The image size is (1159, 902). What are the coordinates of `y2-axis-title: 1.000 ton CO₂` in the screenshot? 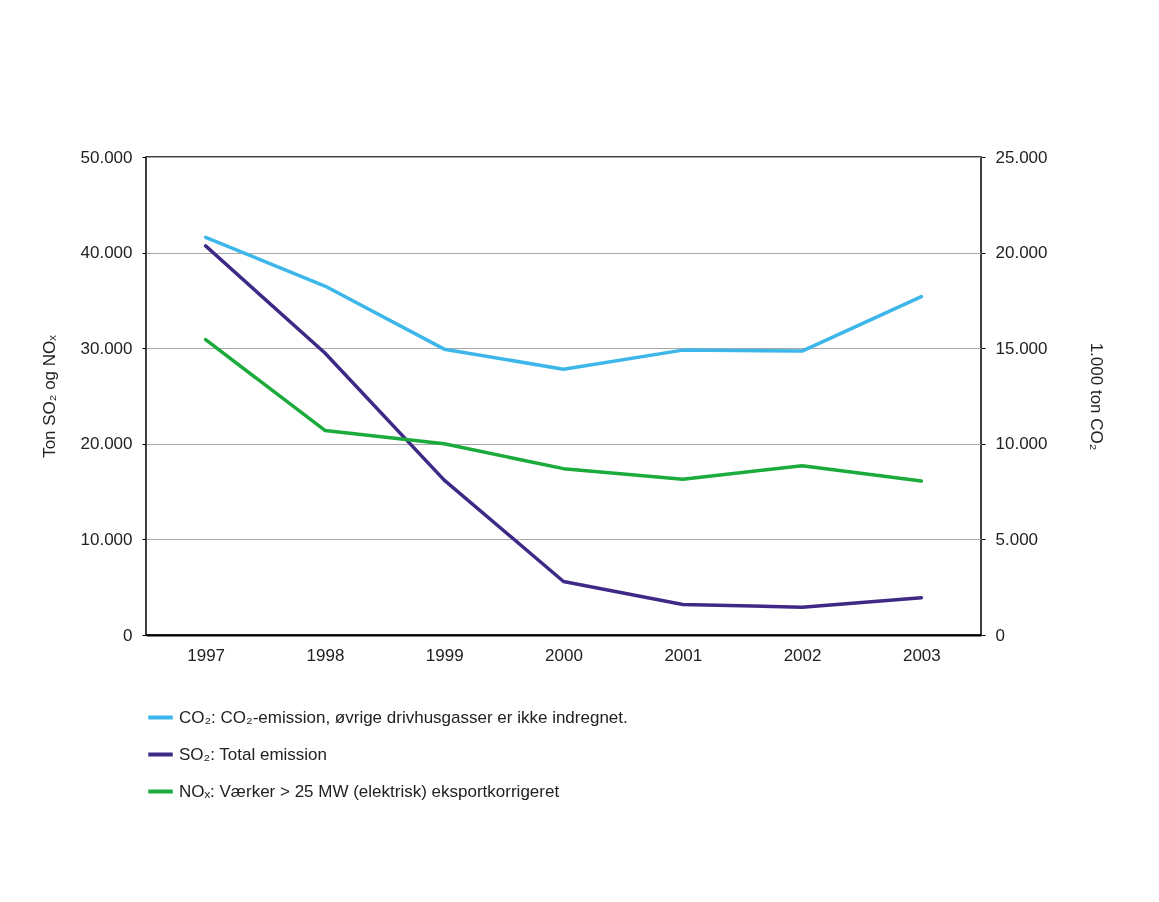 It's located at (1097, 396).